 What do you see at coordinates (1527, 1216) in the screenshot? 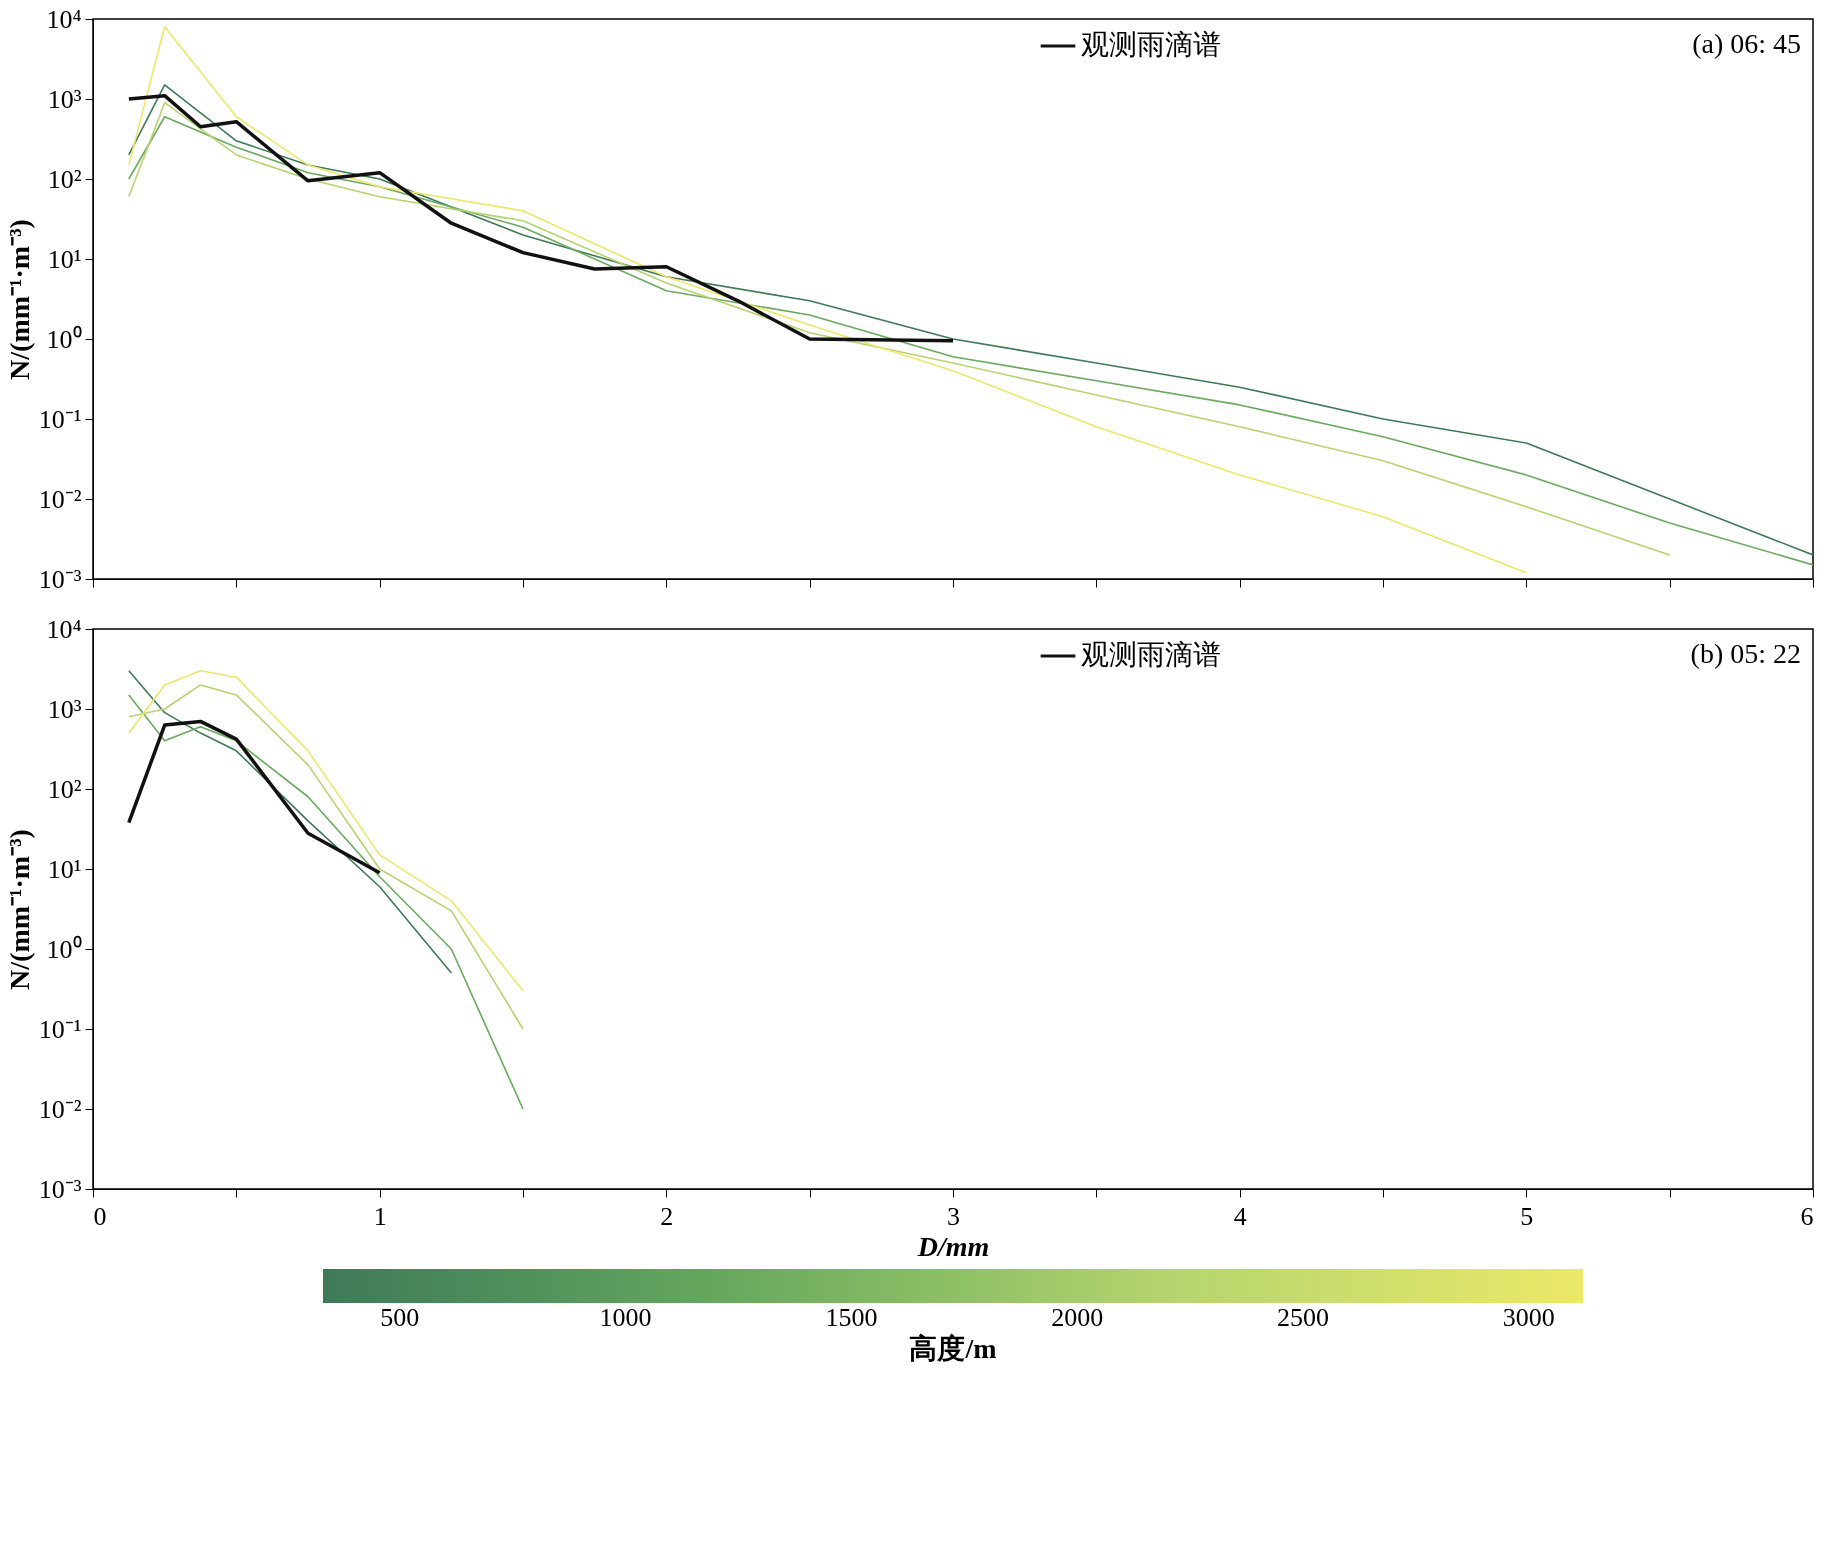
I see `x-tick-label: 5` at bounding box center [1527, 1216].